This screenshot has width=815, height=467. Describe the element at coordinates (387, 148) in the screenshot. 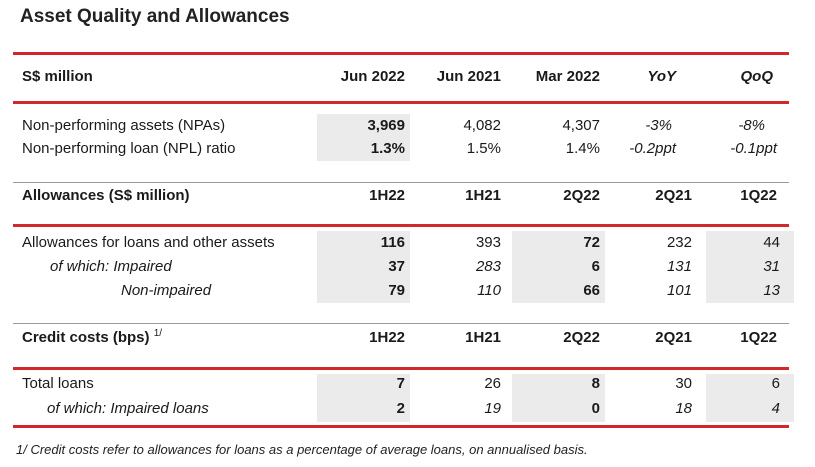

I see `value-cell: 1.3%` at that location.